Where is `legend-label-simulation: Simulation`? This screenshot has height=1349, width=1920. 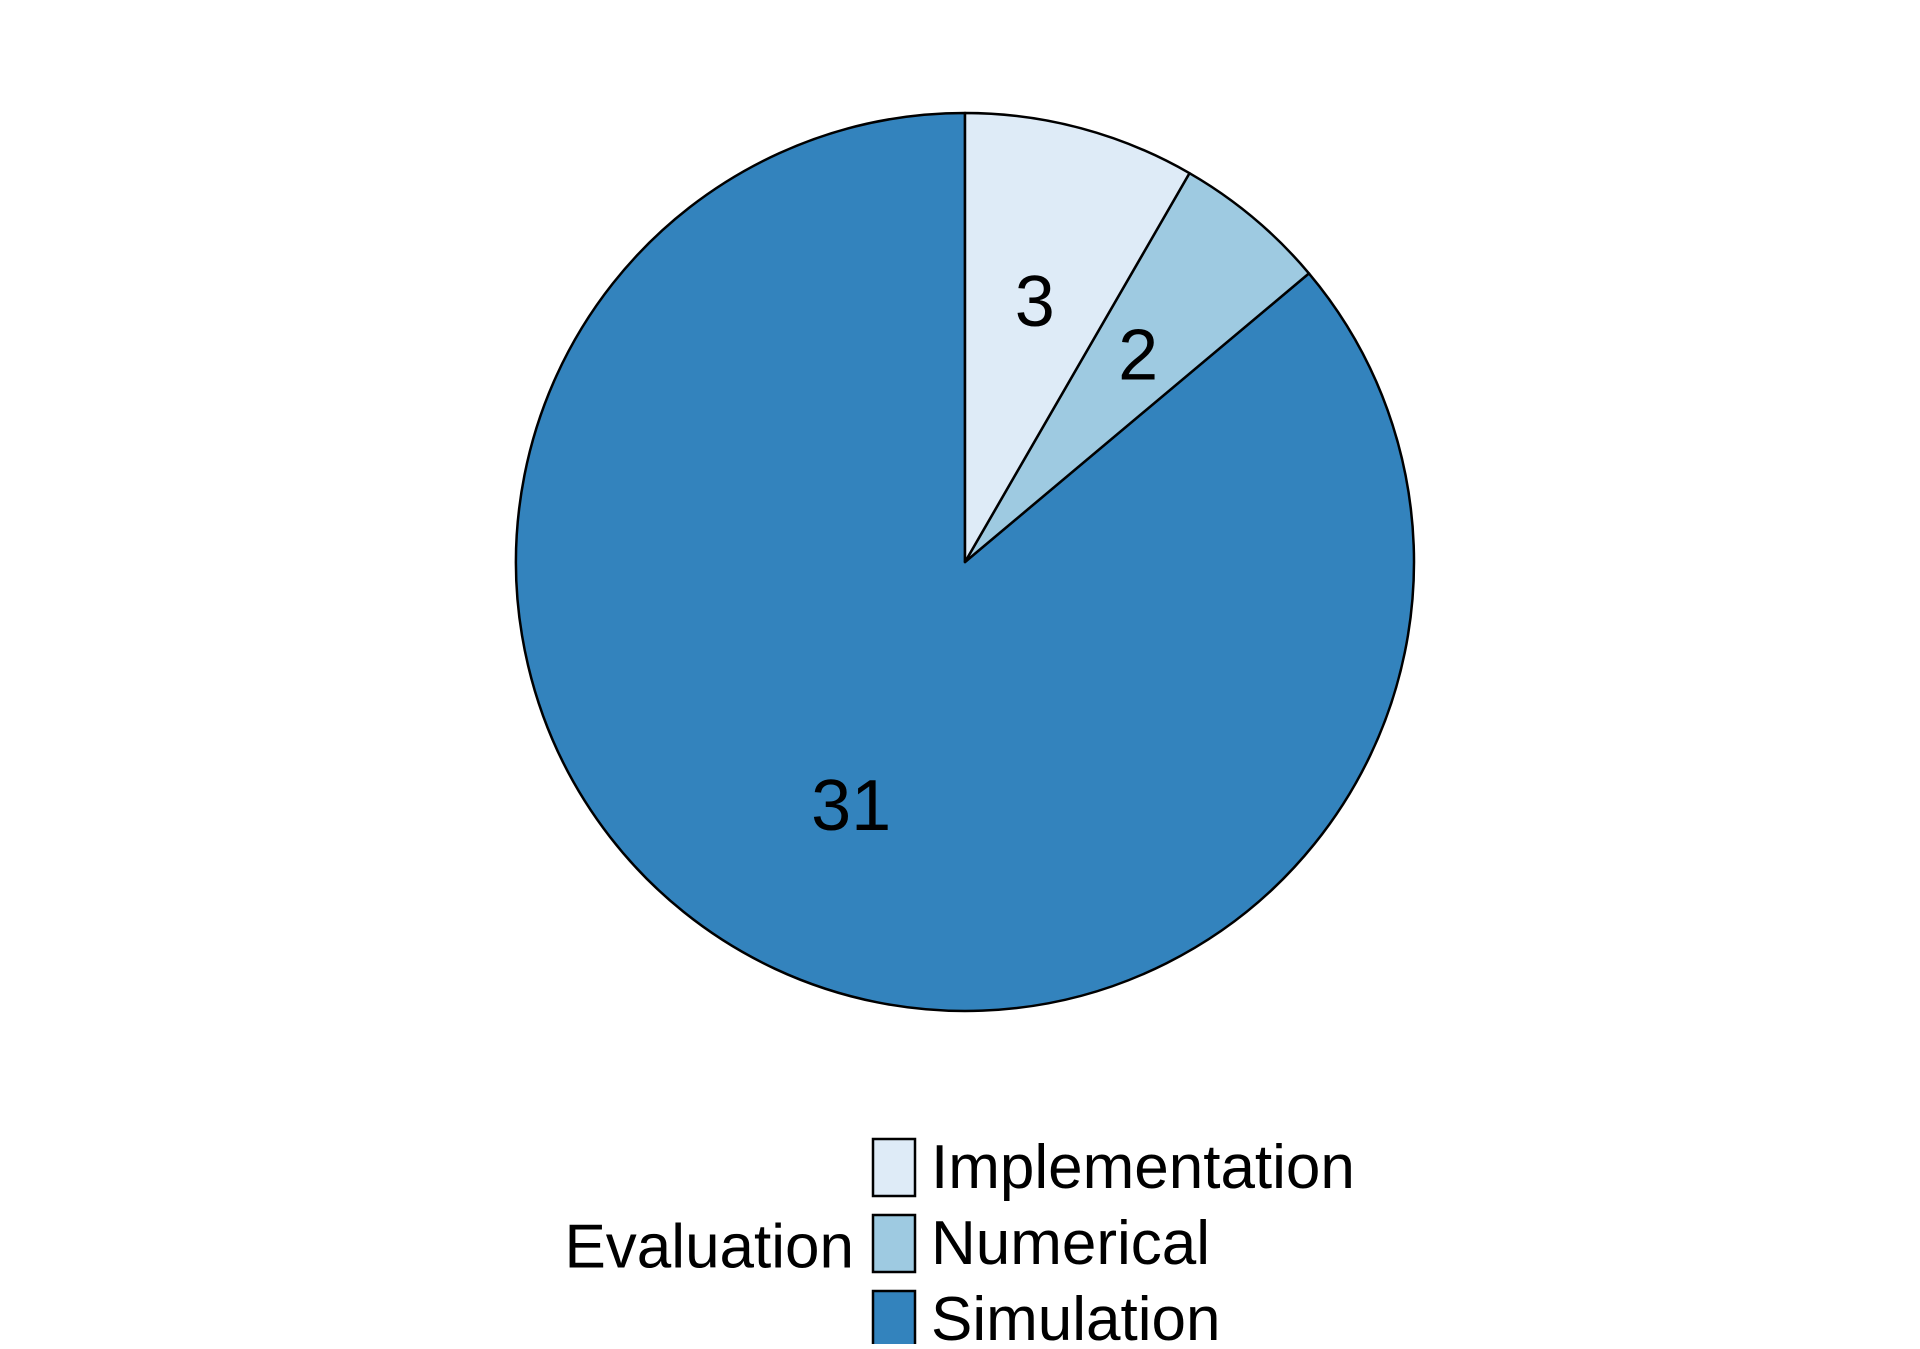
legend-label-simulation: Simulation is located at coordinates (1075, 1314).